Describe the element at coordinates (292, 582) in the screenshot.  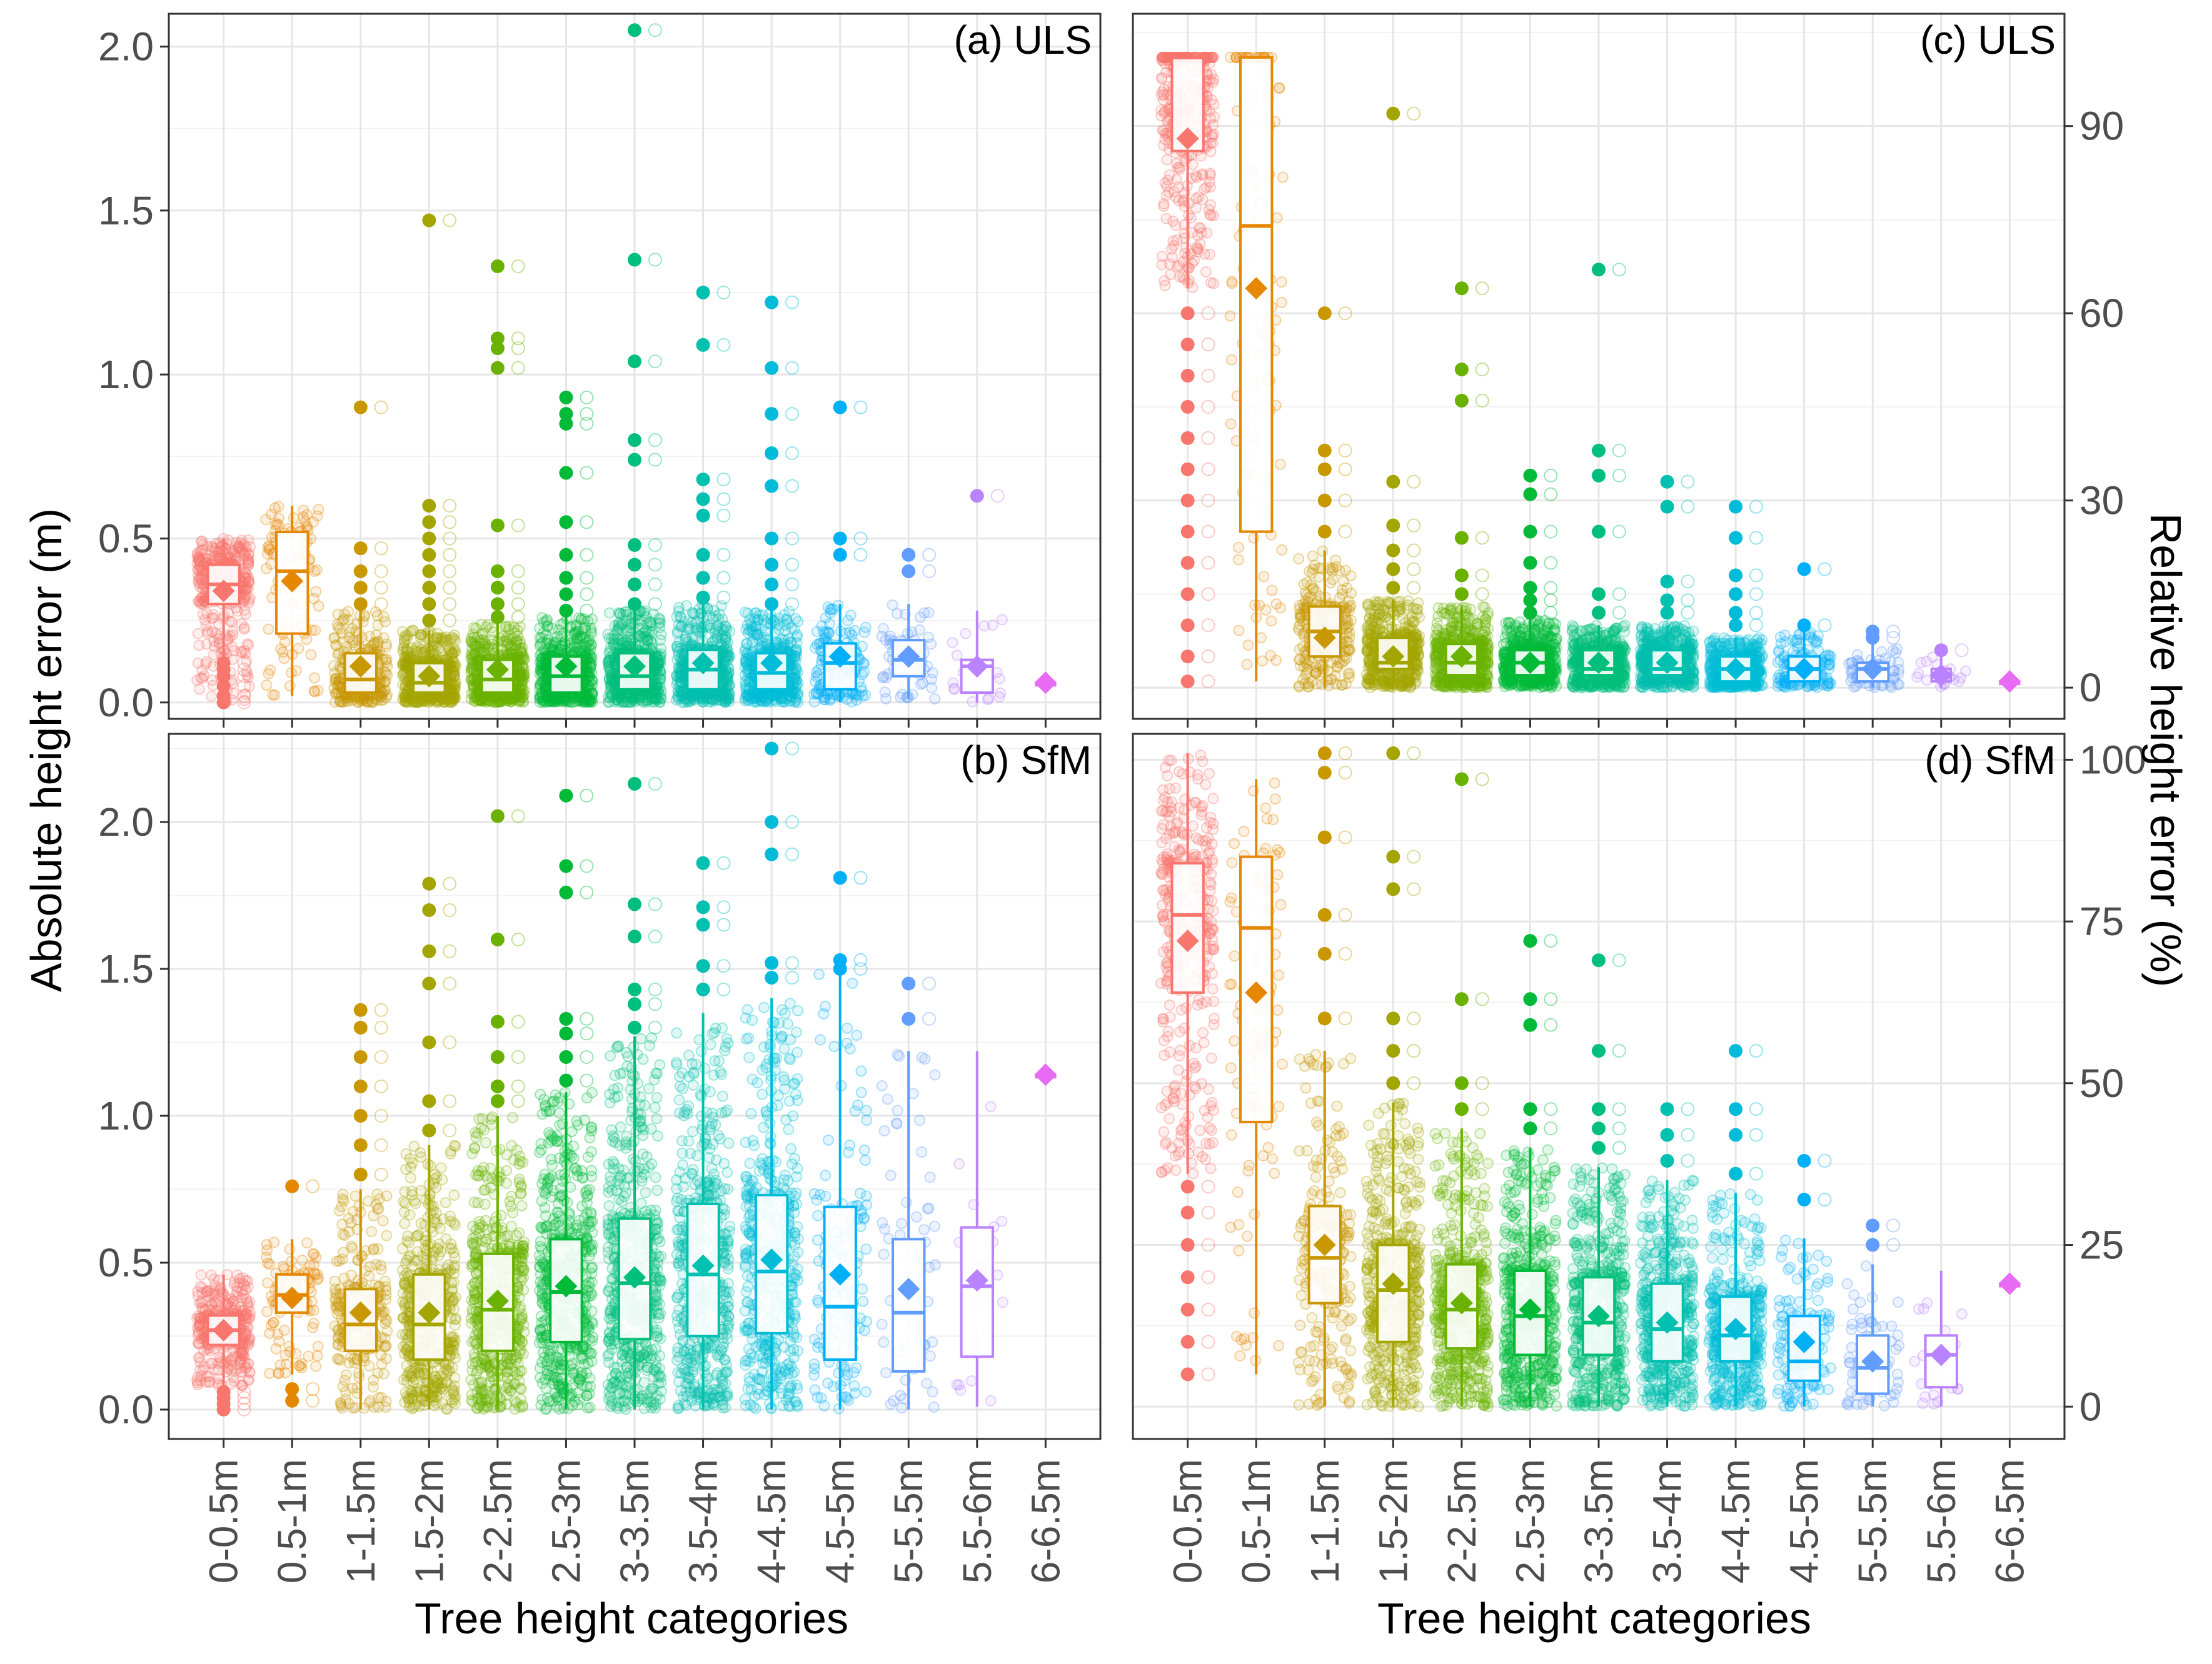
I see `box-0.5-1m` at that location.